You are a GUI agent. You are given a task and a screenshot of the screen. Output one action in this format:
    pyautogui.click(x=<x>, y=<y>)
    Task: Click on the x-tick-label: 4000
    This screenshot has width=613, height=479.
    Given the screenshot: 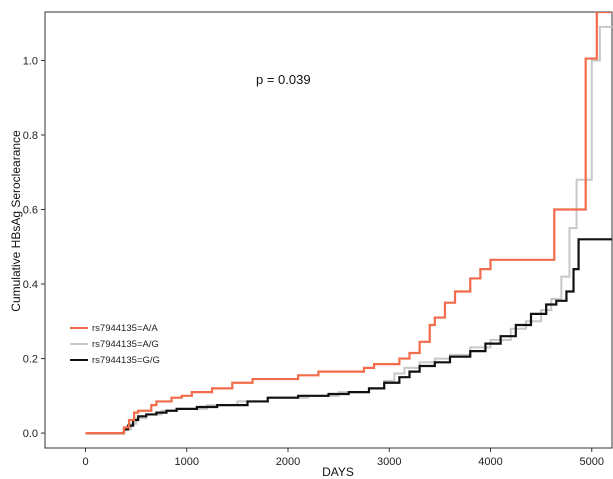 What is the action you would take?
    pyautogui.click(x=490, y=462)
    